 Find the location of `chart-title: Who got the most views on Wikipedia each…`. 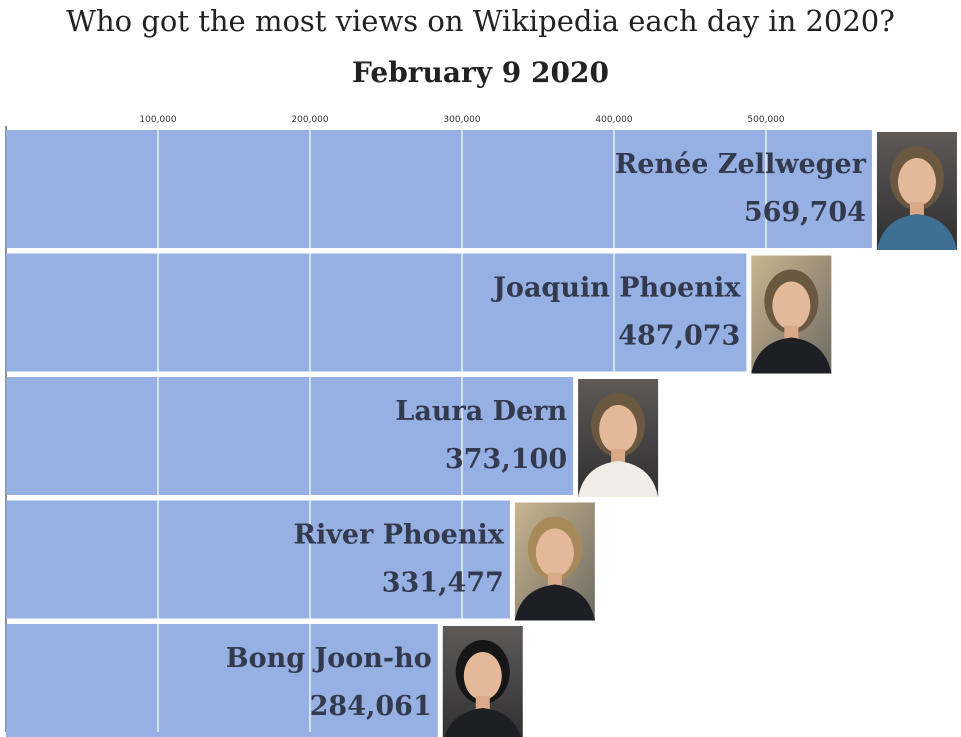

chart-title: Who got the most views on Wikipedia each… is located at coordinates (480, 21).